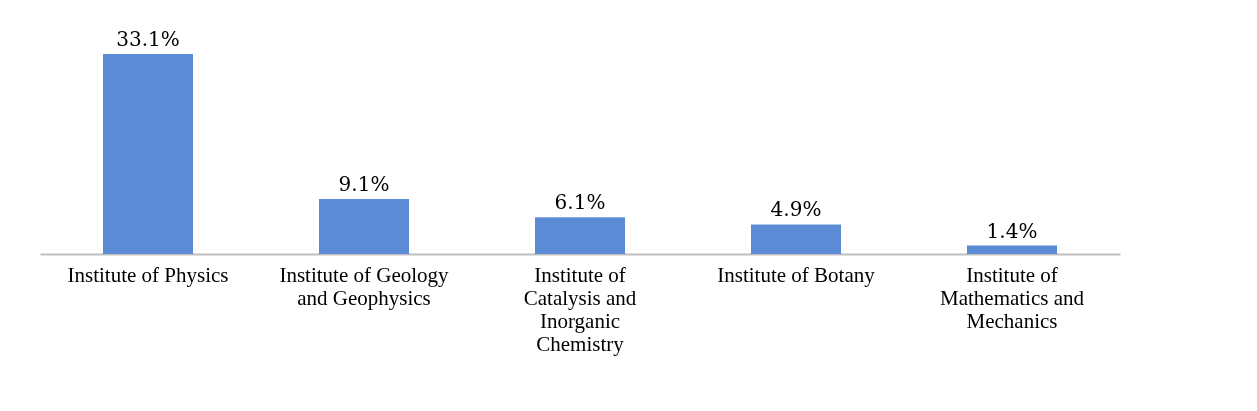  What do you see at coordinates (1012, 297) in the screenshot?
I see `x-tick-label: Institute of Mathematics and Mechanics` at bounding box center [1012, 297].